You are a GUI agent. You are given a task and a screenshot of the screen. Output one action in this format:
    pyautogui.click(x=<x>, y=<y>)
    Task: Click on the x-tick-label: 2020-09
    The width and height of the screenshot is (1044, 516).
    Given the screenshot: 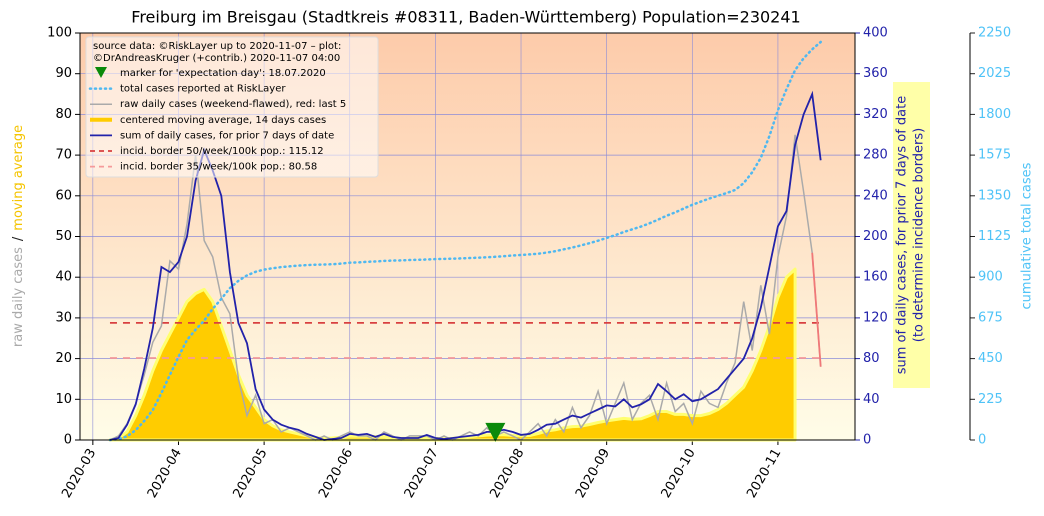 What is the action you would take?
    pyautogui.click(x=593, y=473)
    